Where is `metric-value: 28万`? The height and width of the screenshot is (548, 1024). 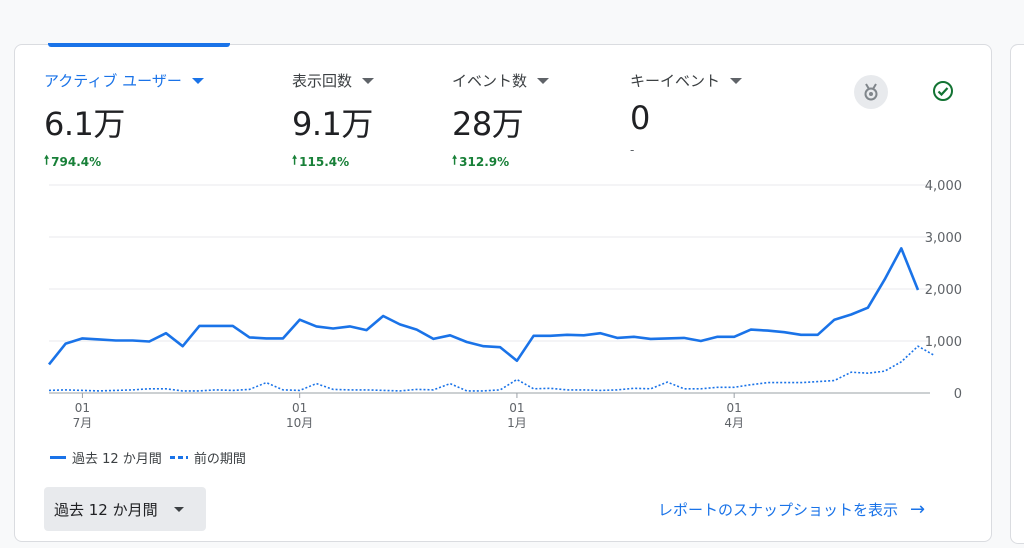
metric-value: 28万 is located at coordinates (488, 124).